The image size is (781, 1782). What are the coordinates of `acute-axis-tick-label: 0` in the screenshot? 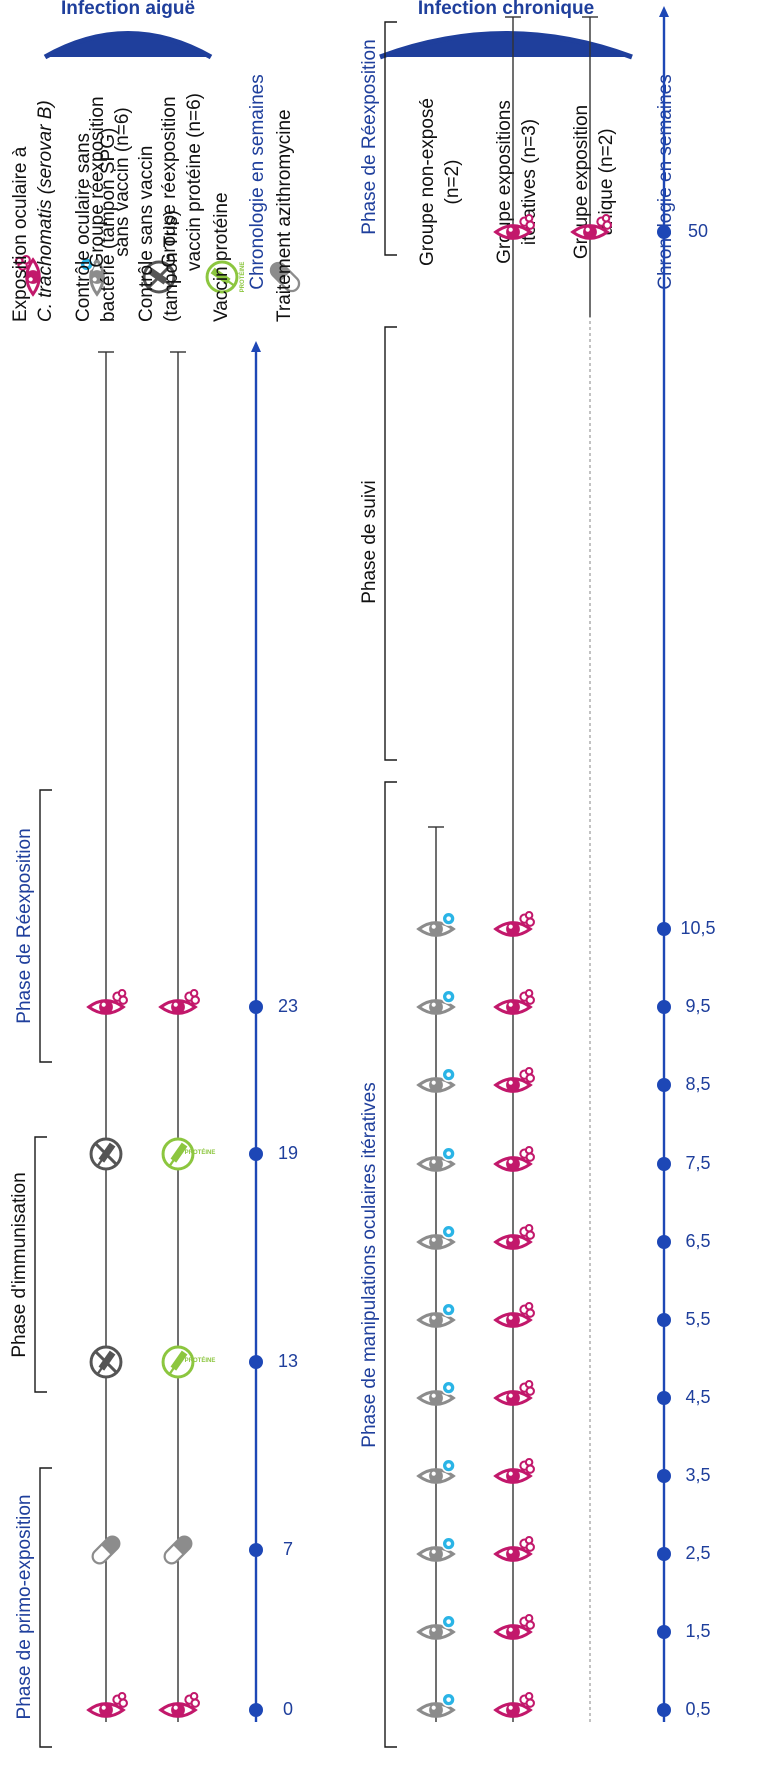 It's located at (288, 1709).